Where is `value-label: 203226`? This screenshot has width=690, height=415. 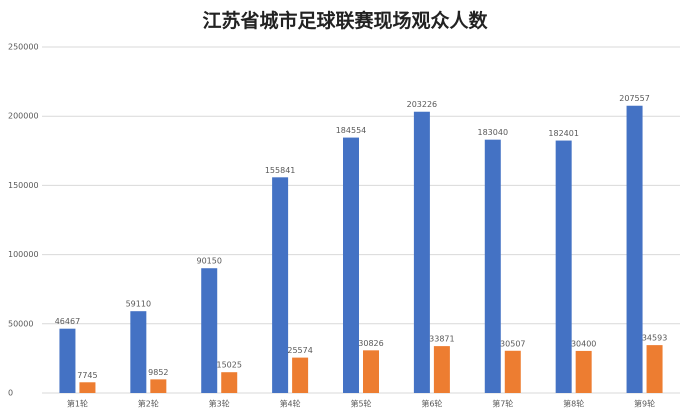 value-label: 203226 is located at coordinates (422, 104).